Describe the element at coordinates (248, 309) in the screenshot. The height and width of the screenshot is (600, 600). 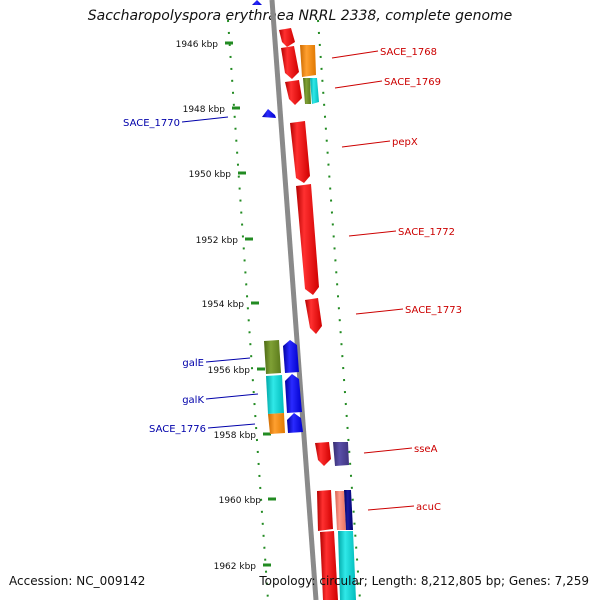
I see `reverse-track-guide` at that location.